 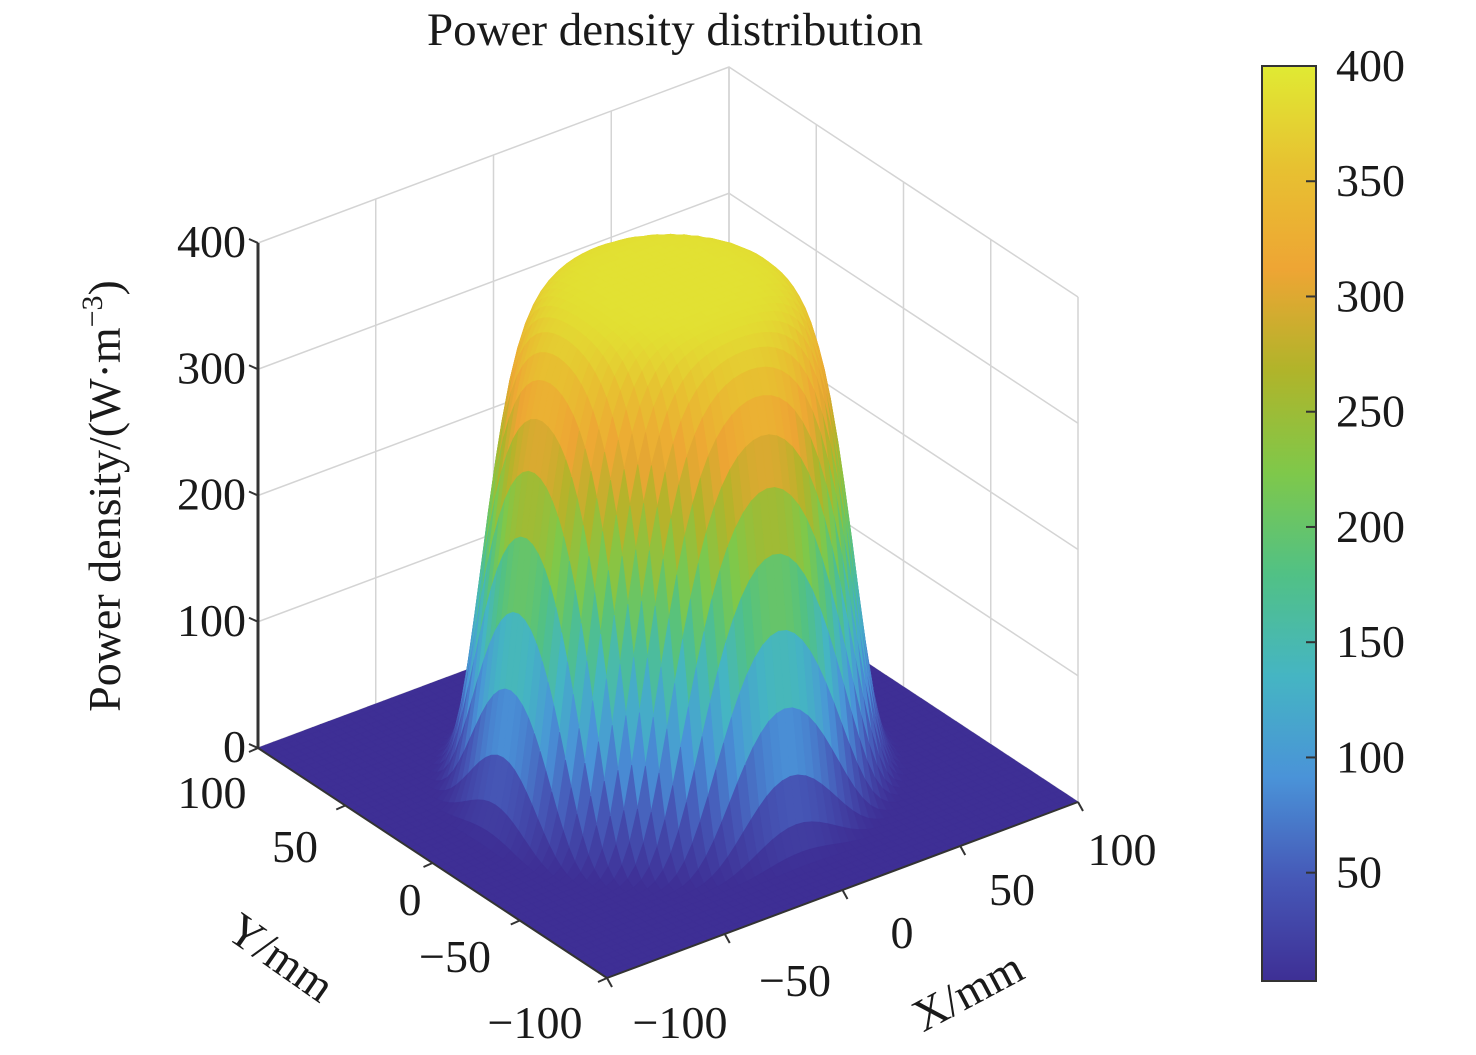 I want to click on z-tick-label: 100, so click(x=211, y=620).